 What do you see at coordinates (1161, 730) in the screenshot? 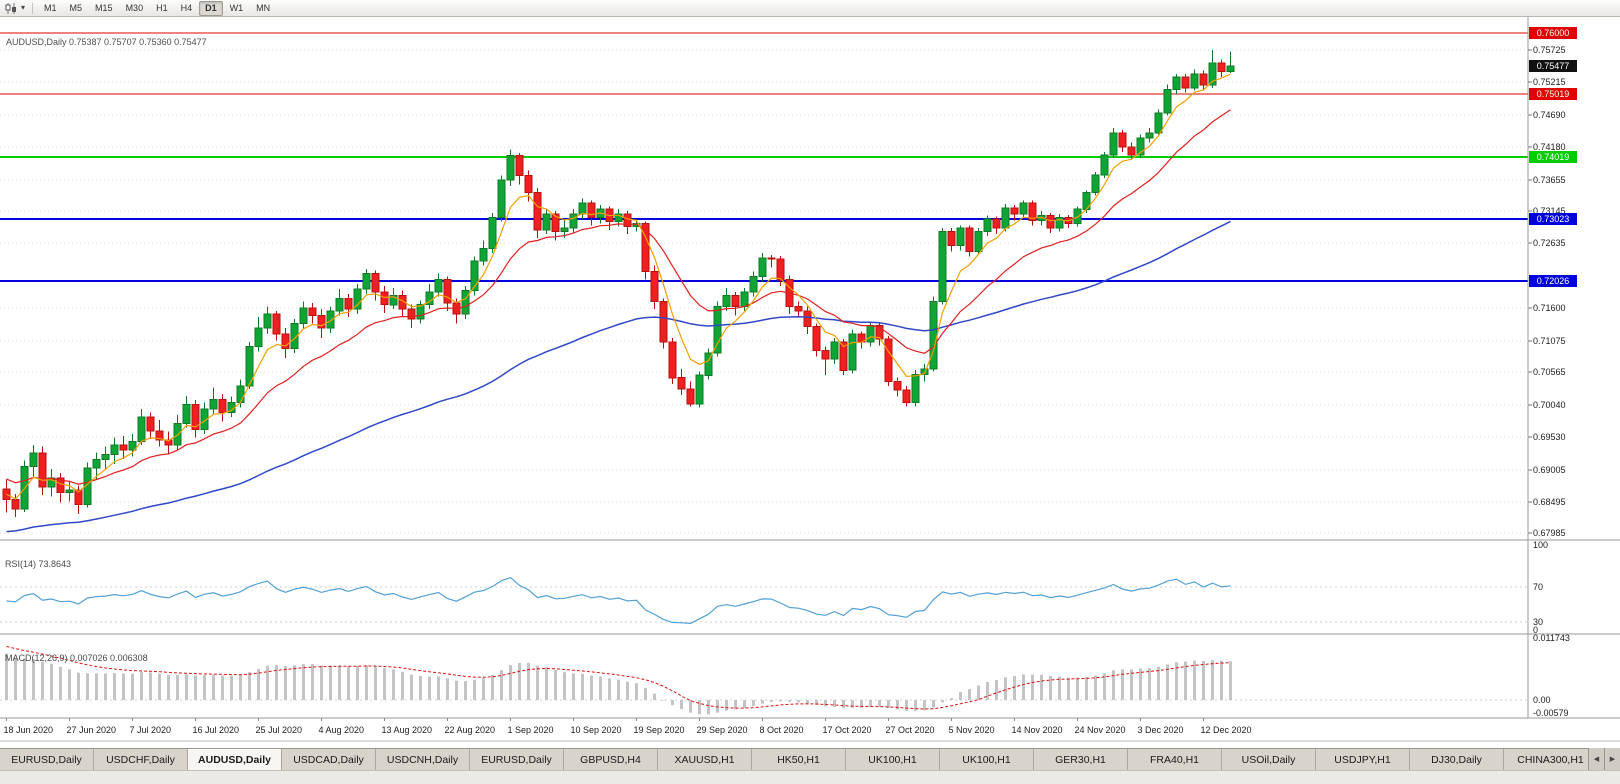
I see `date-tick-label: 3 Dec 2020` at bounding box center [1161, 730].